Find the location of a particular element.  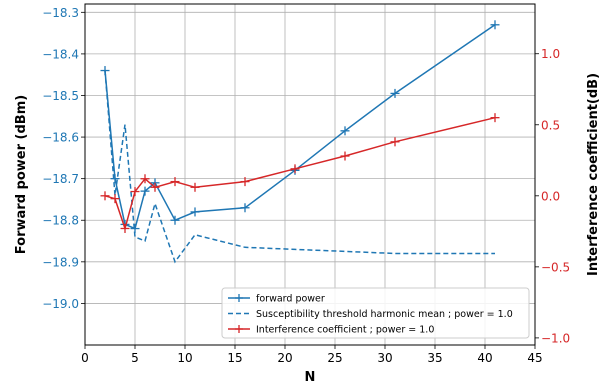

y-tick-label-right: −1.0 is located at coordinates (555, 338).